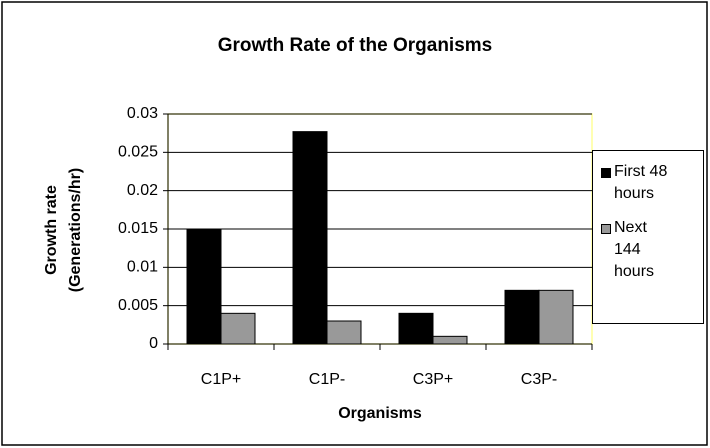  Describe the element at coordinates (138, 228) in the screenshot. I see `y-tick-label: 0.015` at that location.